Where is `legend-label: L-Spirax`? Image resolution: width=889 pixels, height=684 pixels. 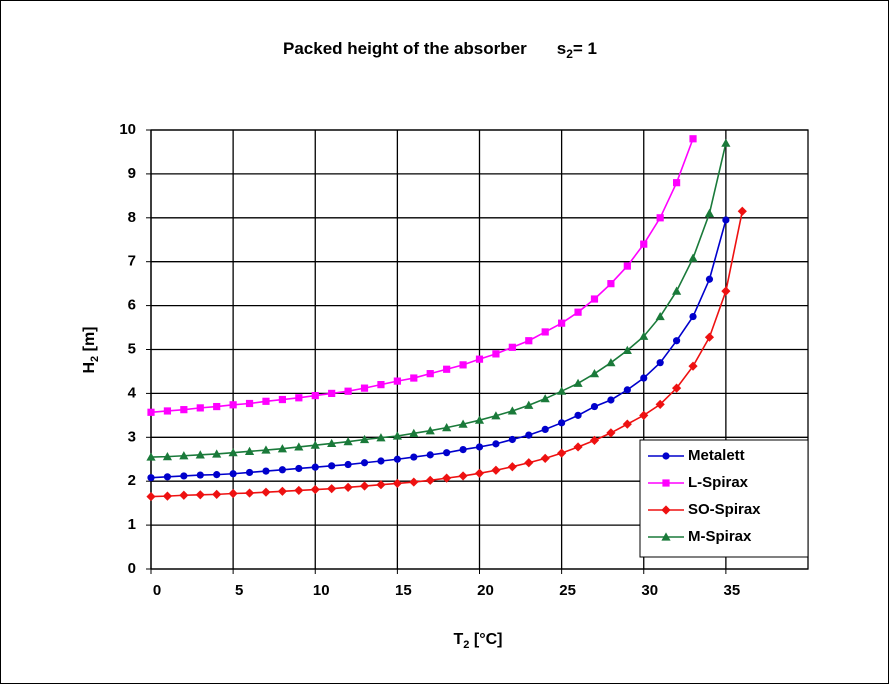
legend-label: L-Spirax is located at coordinates (718, 482).